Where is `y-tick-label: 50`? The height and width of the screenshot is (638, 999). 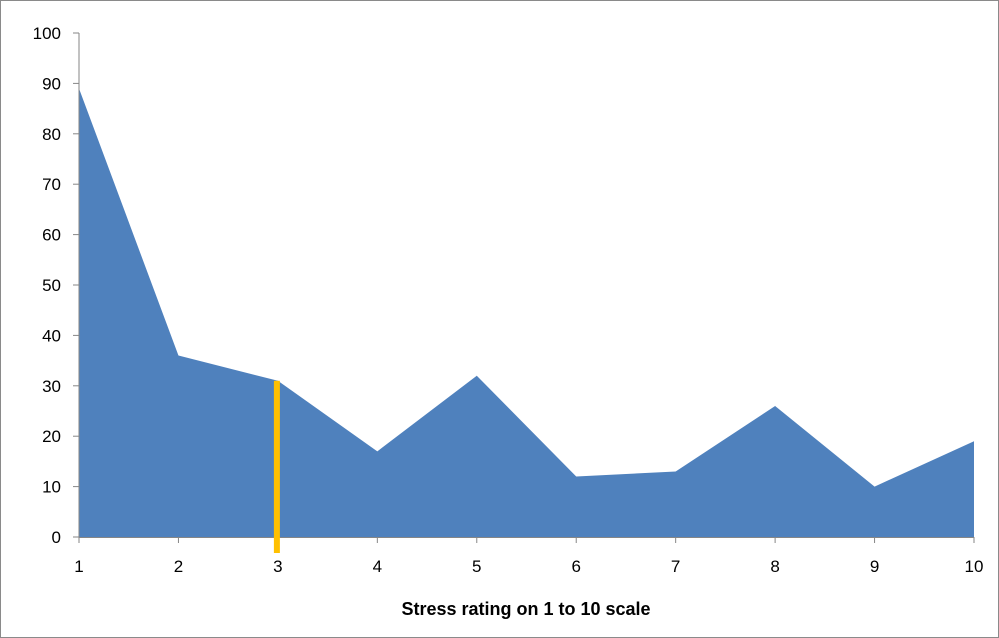
y-tick-label: 50 is located at coordinates (51, 285).